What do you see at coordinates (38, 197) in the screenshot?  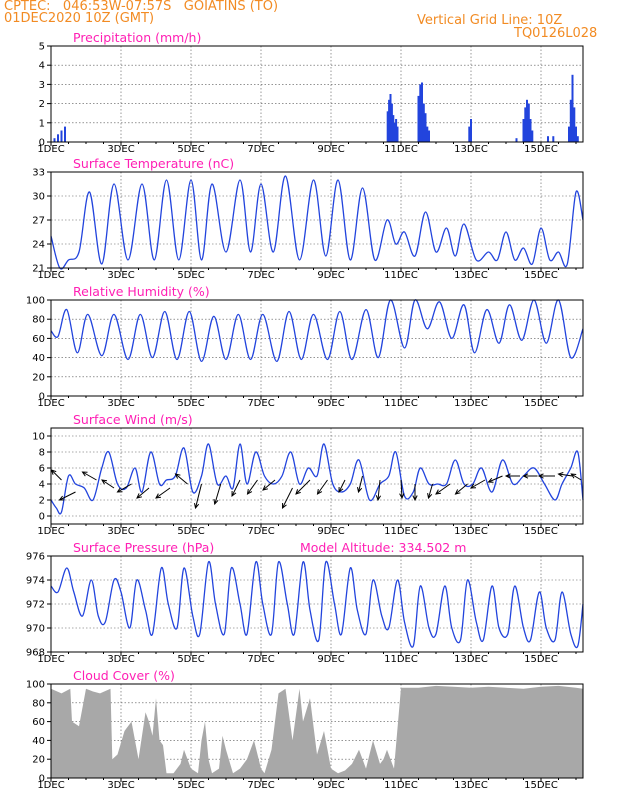 I see `y-tick-label: 30` at bounding box center [38, 197].